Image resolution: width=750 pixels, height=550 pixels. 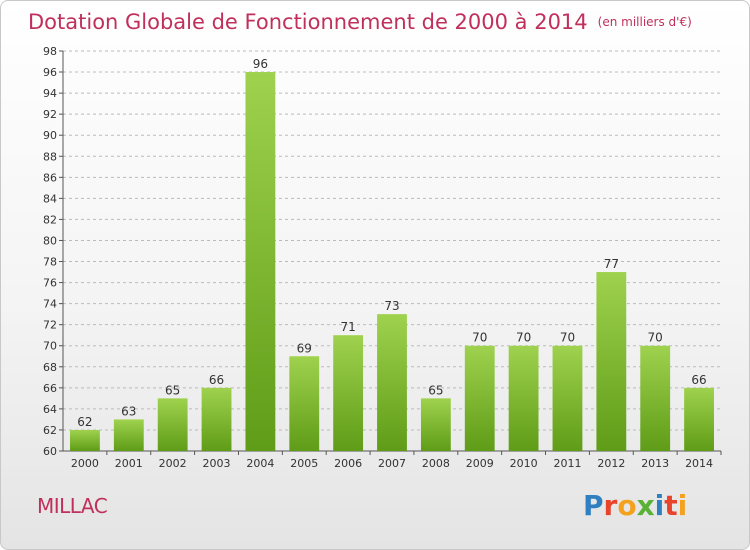 I want to click on x-tick-label: 2000, so click(x=85, y=463).